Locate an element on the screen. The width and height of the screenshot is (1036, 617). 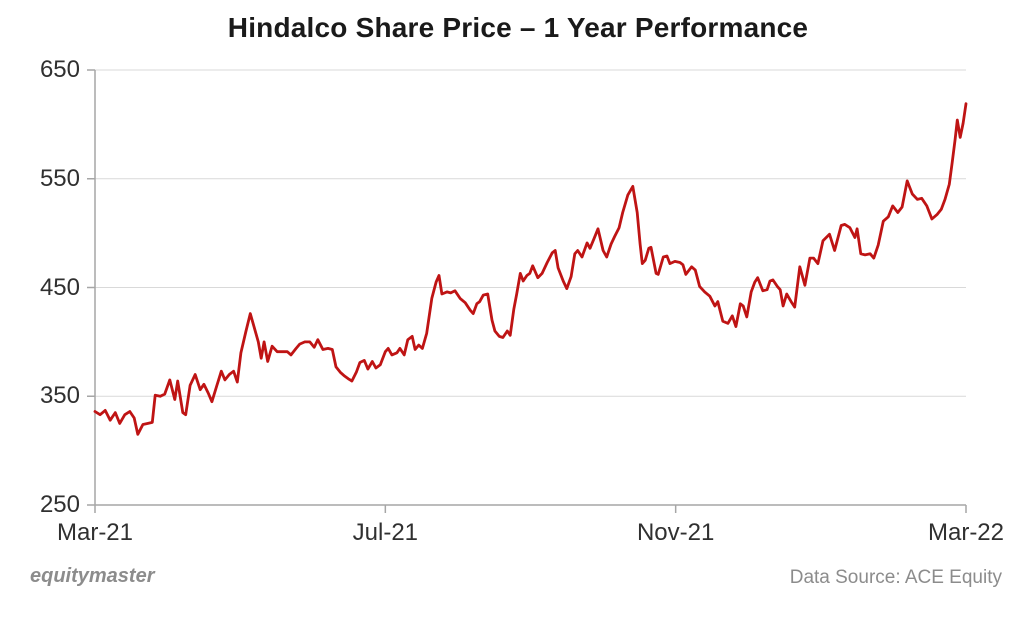
x-tick-label-Nov-21: Nov-21 is located at coordinates (675, 532).